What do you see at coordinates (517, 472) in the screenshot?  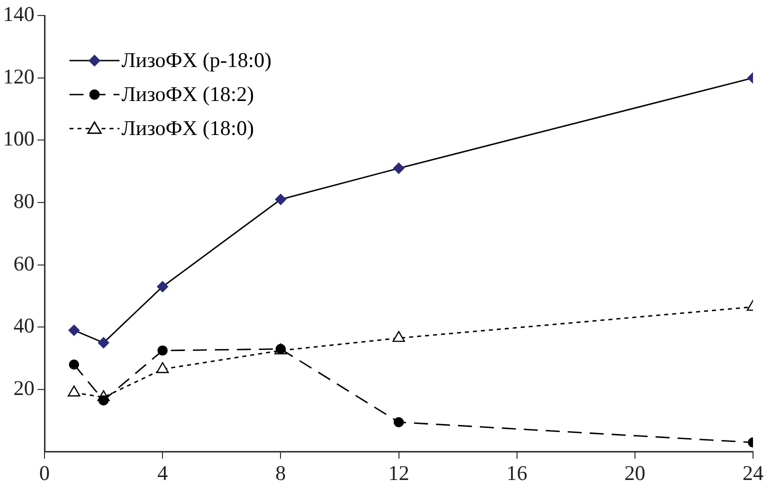 I see `x-tick-label: 16` at bounding box center [517, 472].